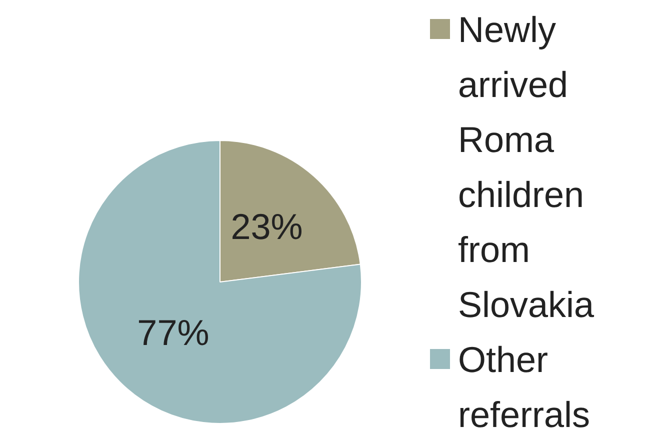 This screenshot has height=444, width=656. Describe the element at coordinates (266, 226) in the screenshot. I see `data-label: 23%` at that location.